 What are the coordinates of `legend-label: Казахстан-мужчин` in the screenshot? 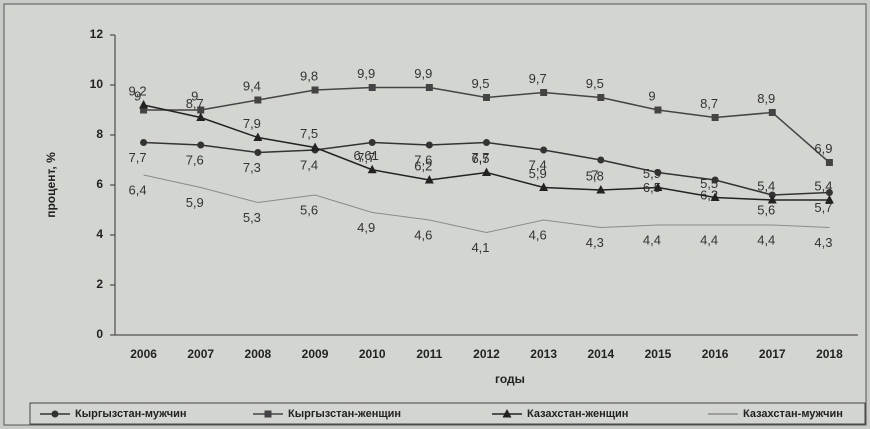 It's located at (793, 414).